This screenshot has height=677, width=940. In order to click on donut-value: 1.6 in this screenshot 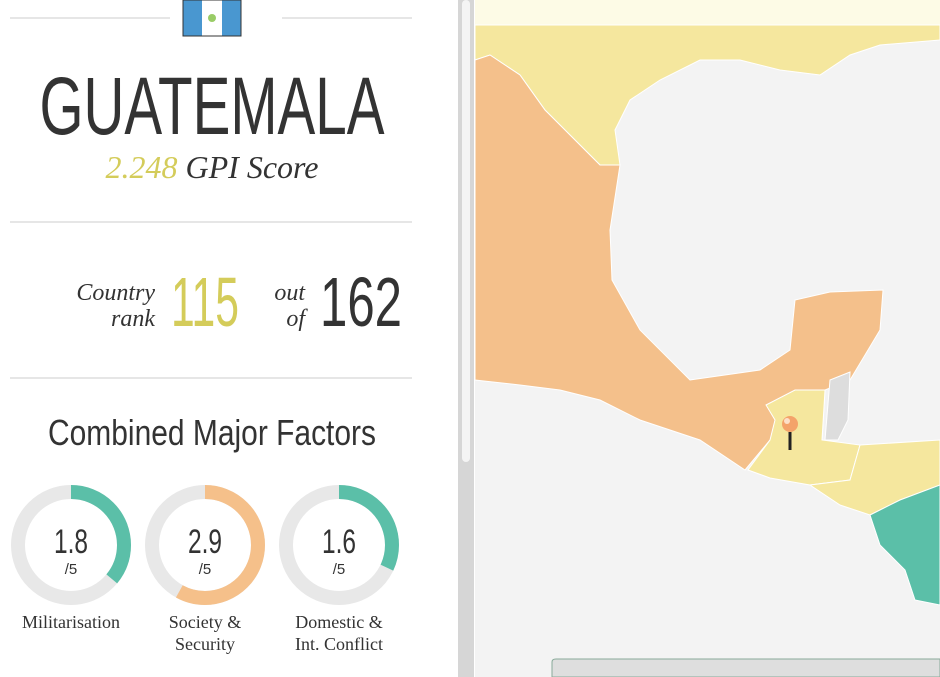, I will do `click(339, 542)`.